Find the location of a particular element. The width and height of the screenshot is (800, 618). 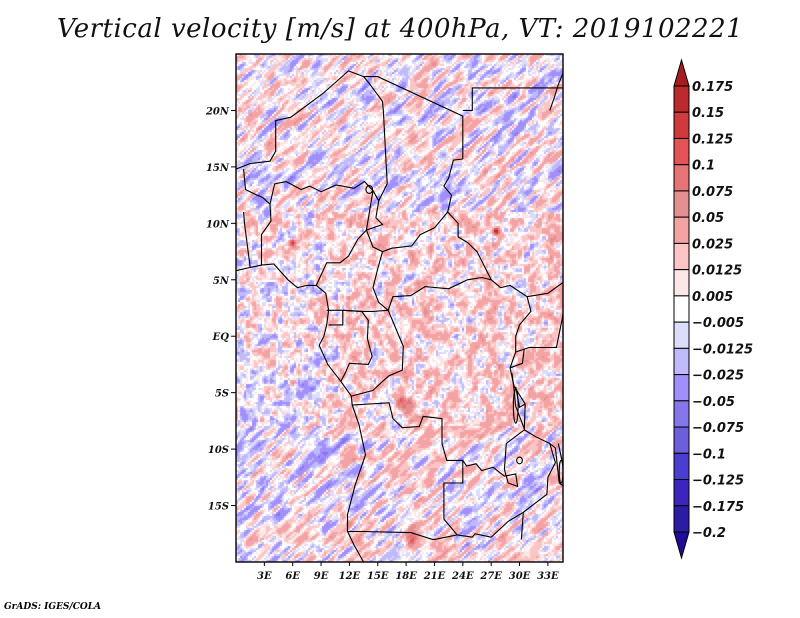

y-tick-label: EQ is located at coordinates (221, 337).